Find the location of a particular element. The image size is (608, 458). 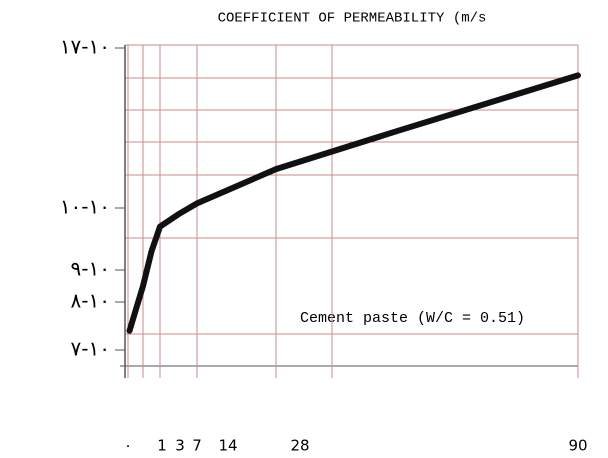

y-tick-label: ١٠-١٧ is located at coordinates (85, 47).